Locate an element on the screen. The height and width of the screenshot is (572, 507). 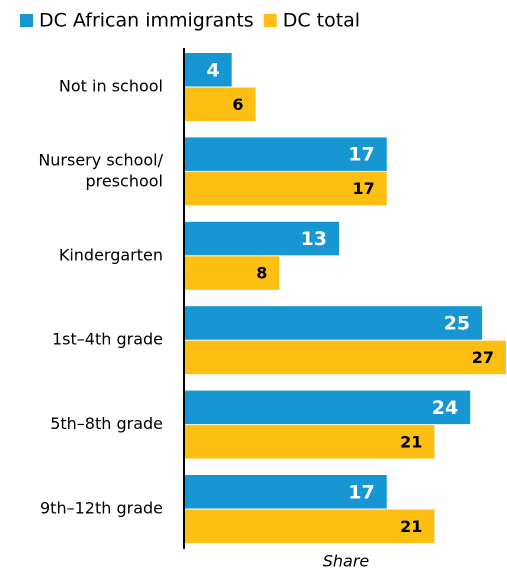
legend-label: DC African immigrants is located at coordinates (146, 21).